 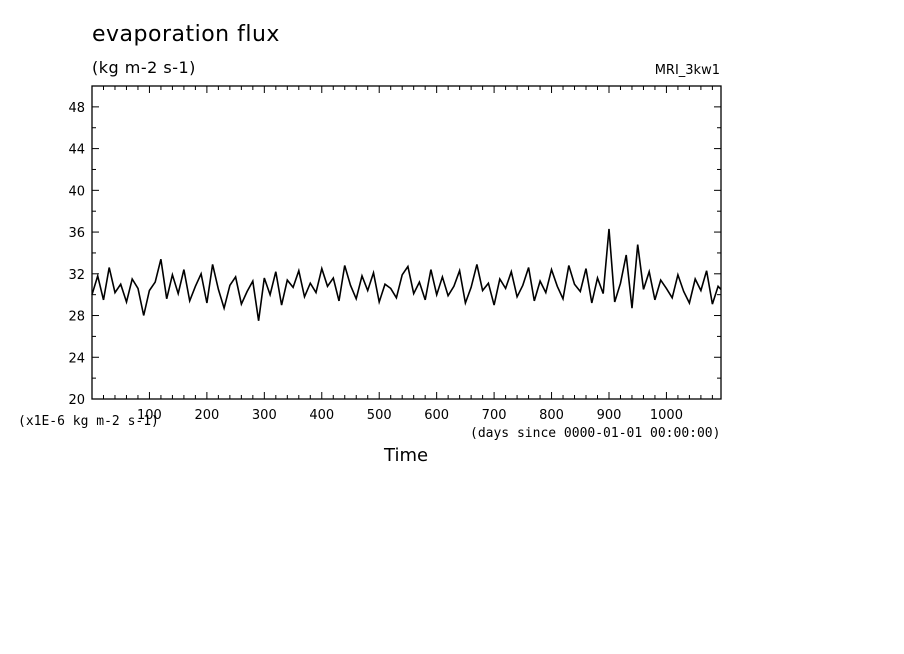 What do you see at coordinates (76, 191) in the screenshot?
I see `y-tick-label: 40` at bounding box center [76, 191].